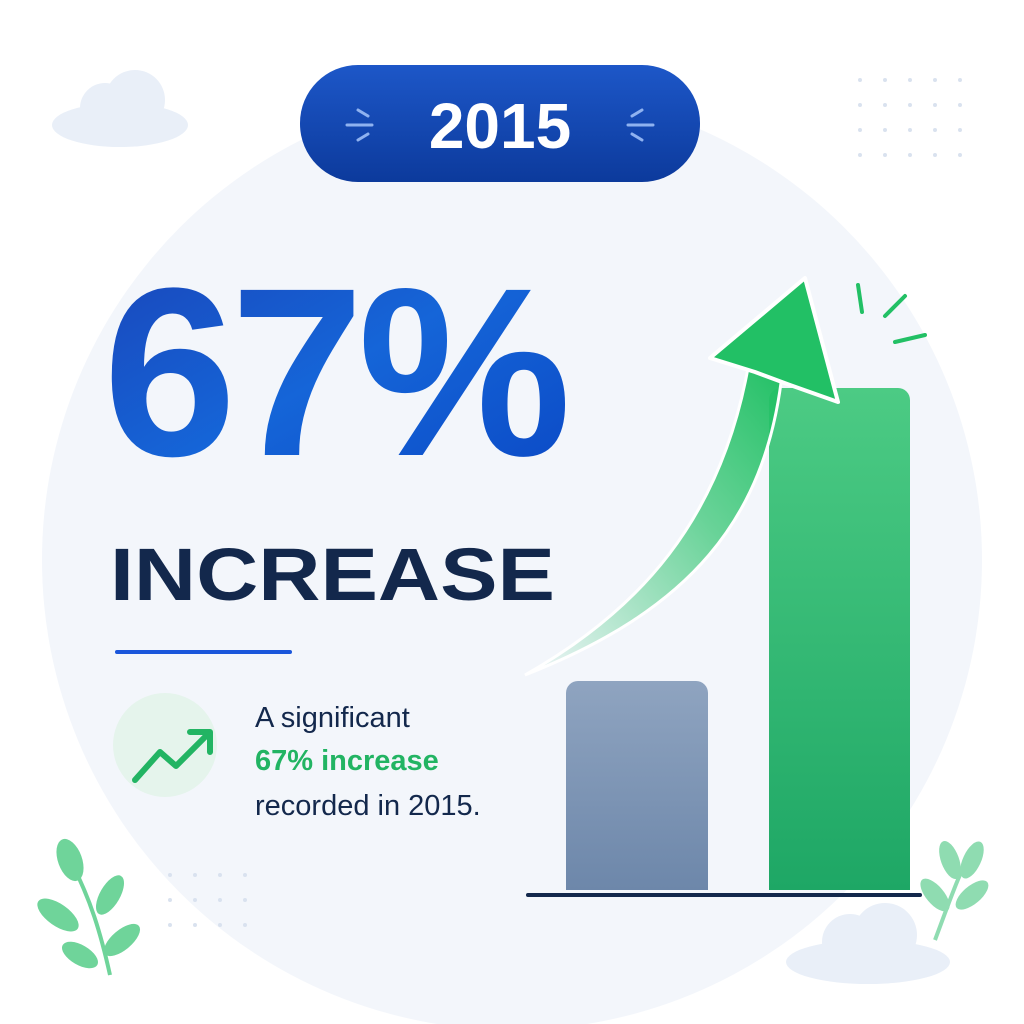 The image size is (1024, 1024). Describe the element at coordinates (347, 761) in the screenshot. I see `description-highlight: 67% increase` at that location.